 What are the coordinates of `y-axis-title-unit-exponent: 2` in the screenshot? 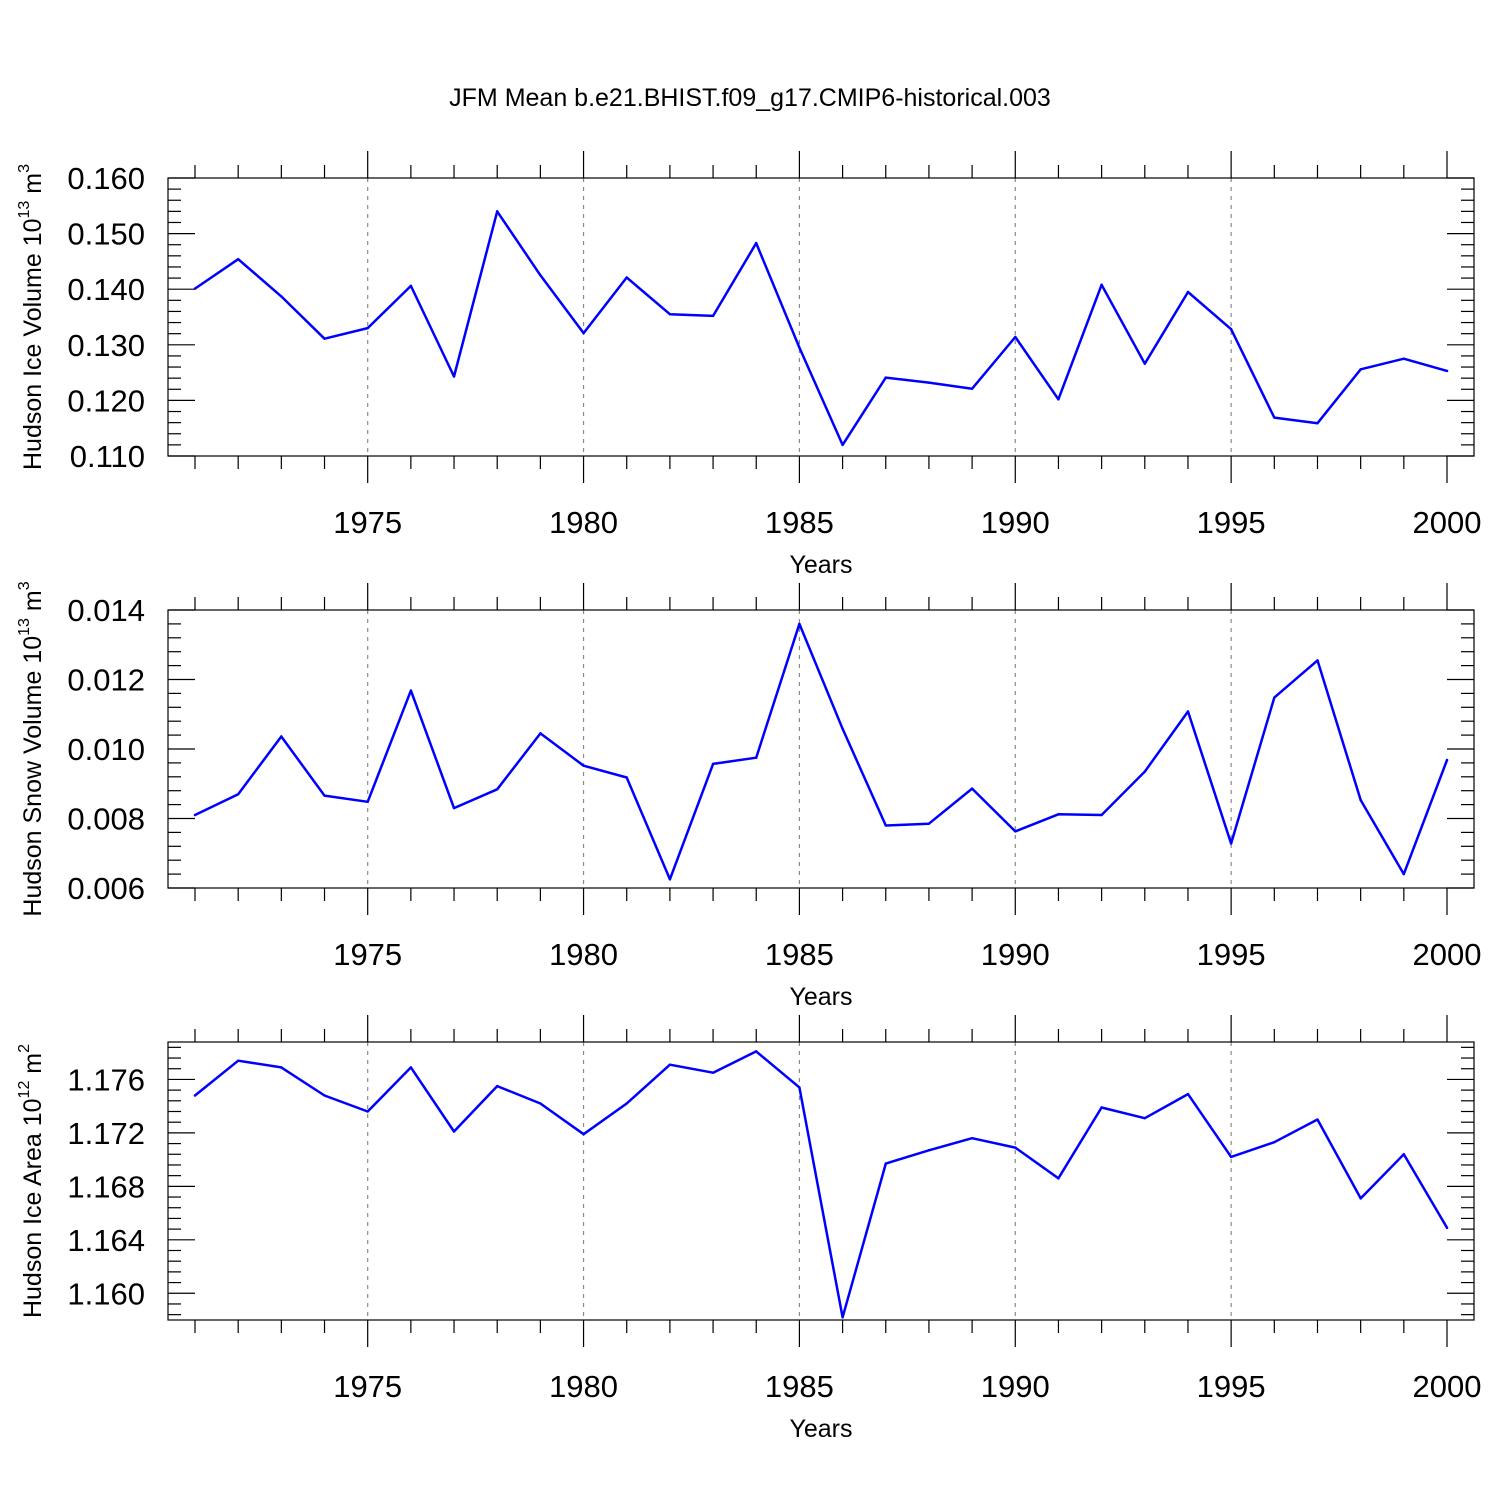 It's located at (24, 1048).